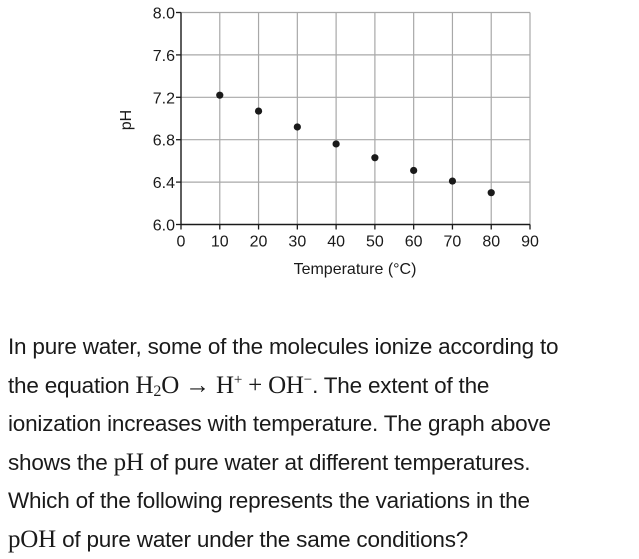 This screenshot has width=639, height=559. I want to click on y-axis-title: pH, so click(126, 120).